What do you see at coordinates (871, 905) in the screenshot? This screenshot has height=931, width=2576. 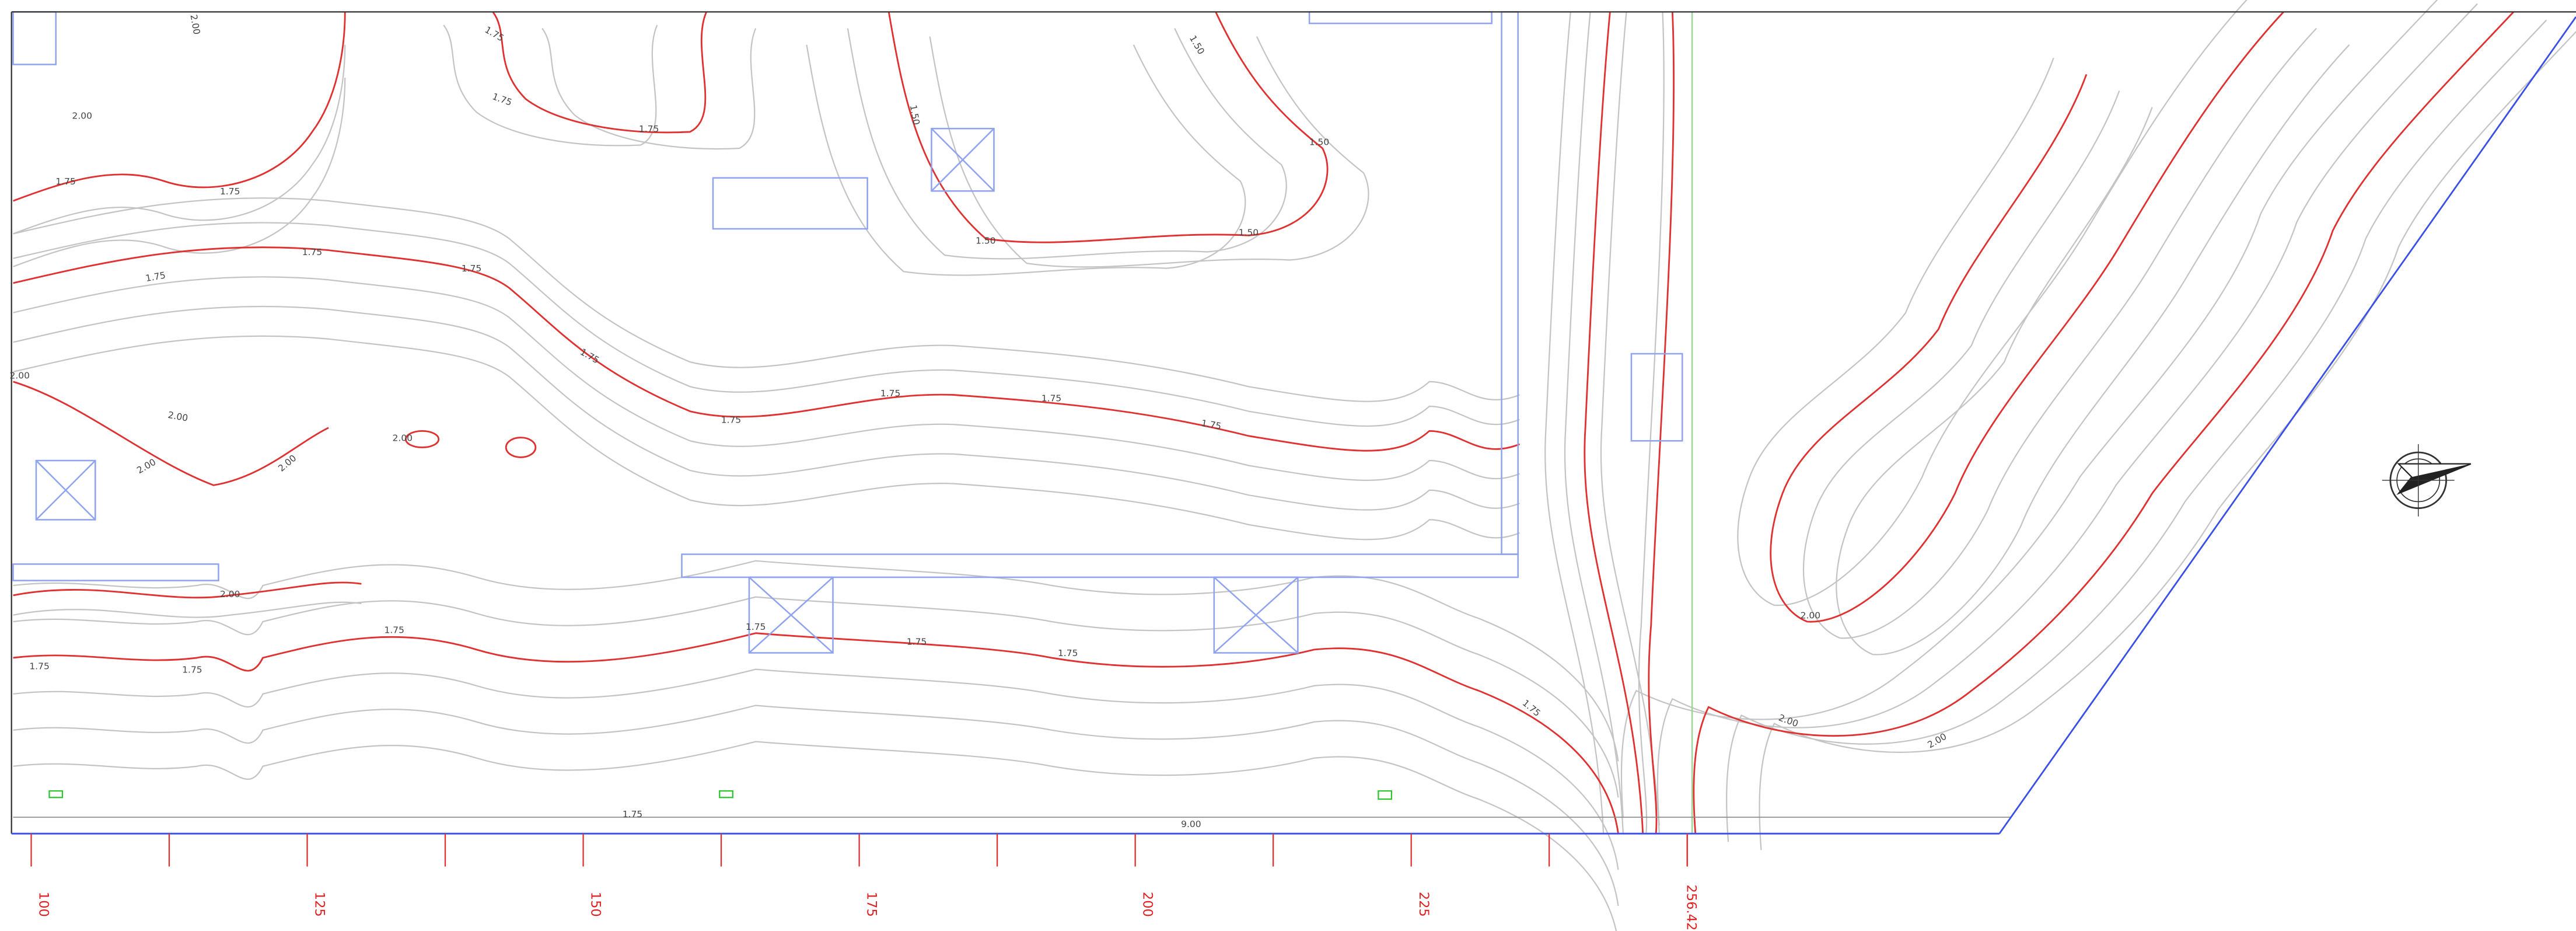 I see `station-label: 175` at bounding box center [871, 905].